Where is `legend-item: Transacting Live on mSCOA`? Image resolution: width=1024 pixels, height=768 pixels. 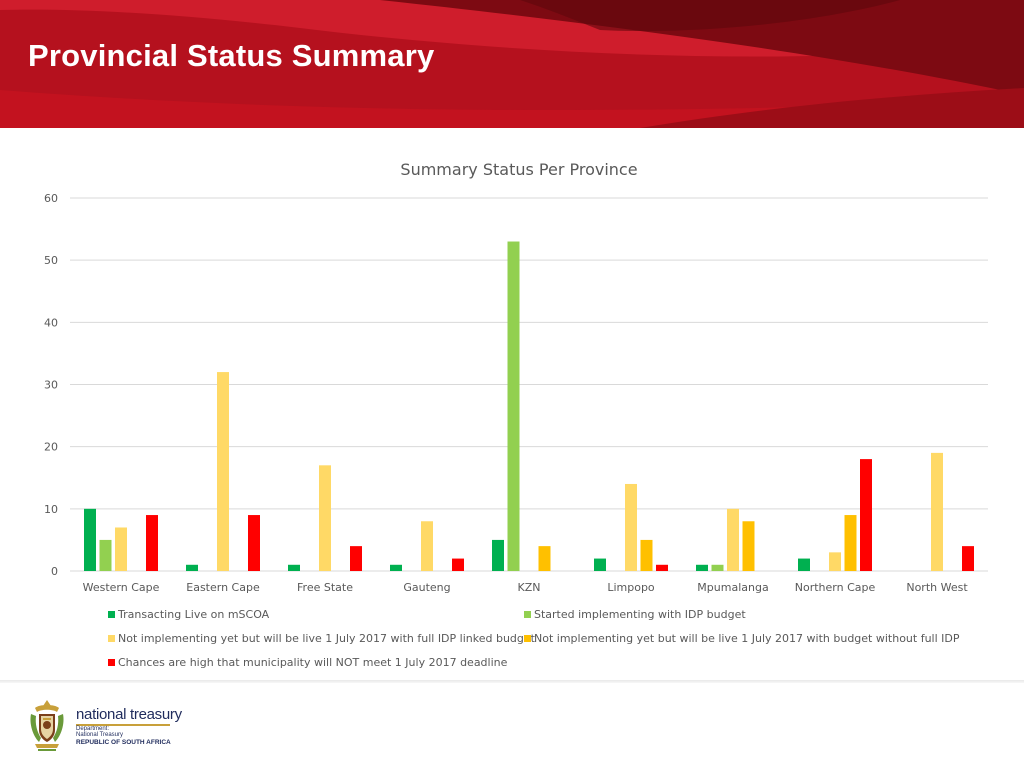
legend-item: Transacting Live on mSCOA is located at coordinates (188, 614).